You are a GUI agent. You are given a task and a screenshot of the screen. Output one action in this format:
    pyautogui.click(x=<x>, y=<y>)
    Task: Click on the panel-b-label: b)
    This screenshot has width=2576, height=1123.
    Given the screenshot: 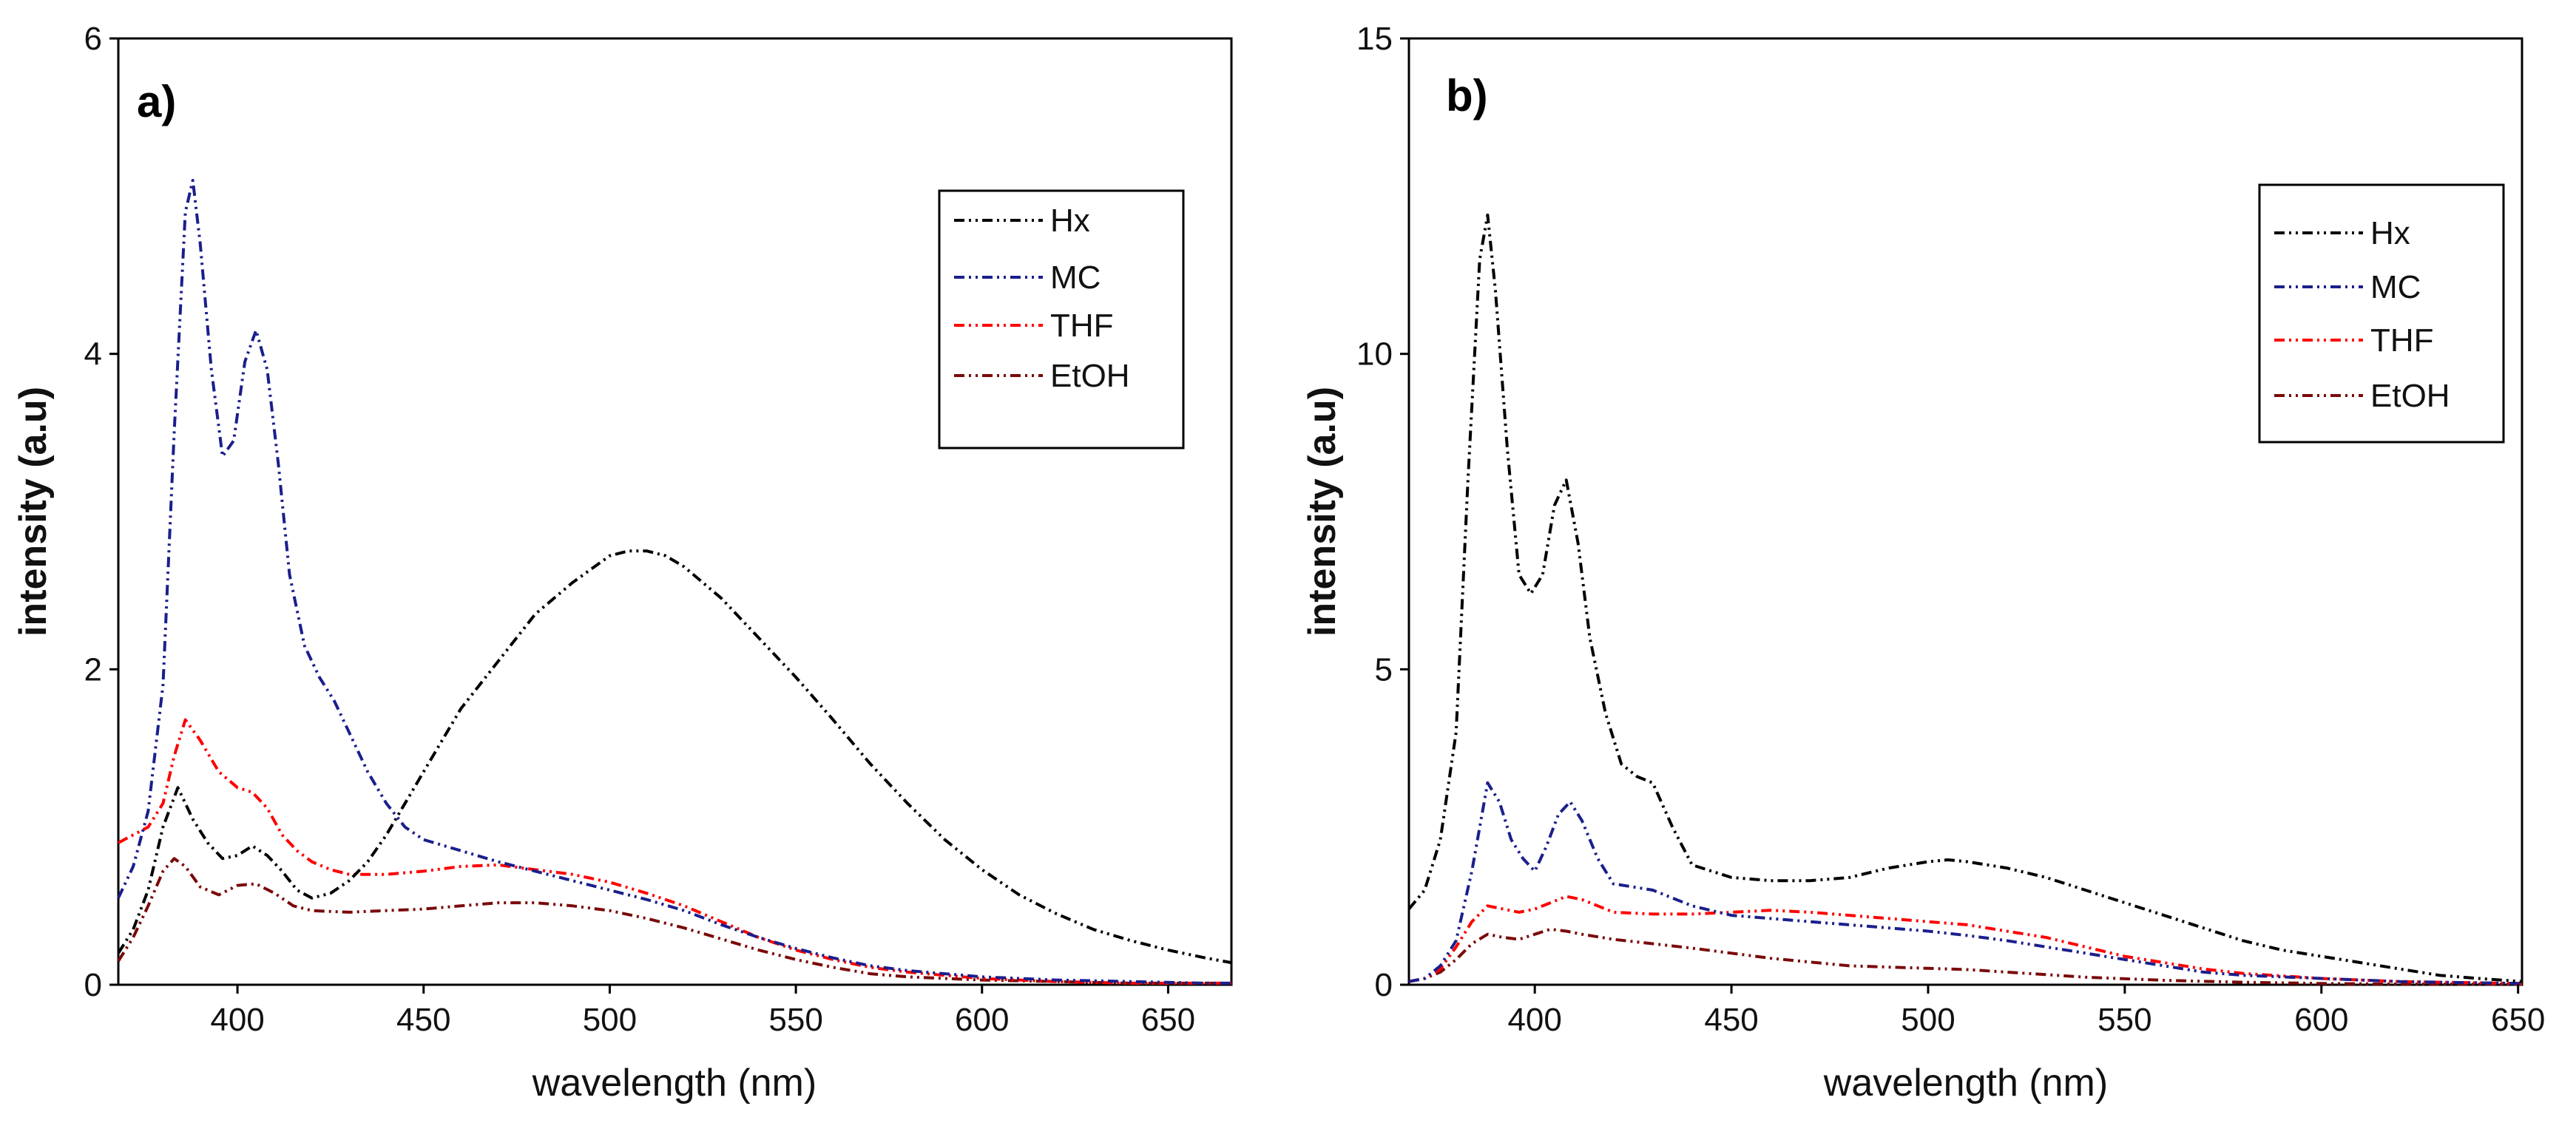 What is the action you would take?
    pyautogui.click(x=1467, y=96)
    